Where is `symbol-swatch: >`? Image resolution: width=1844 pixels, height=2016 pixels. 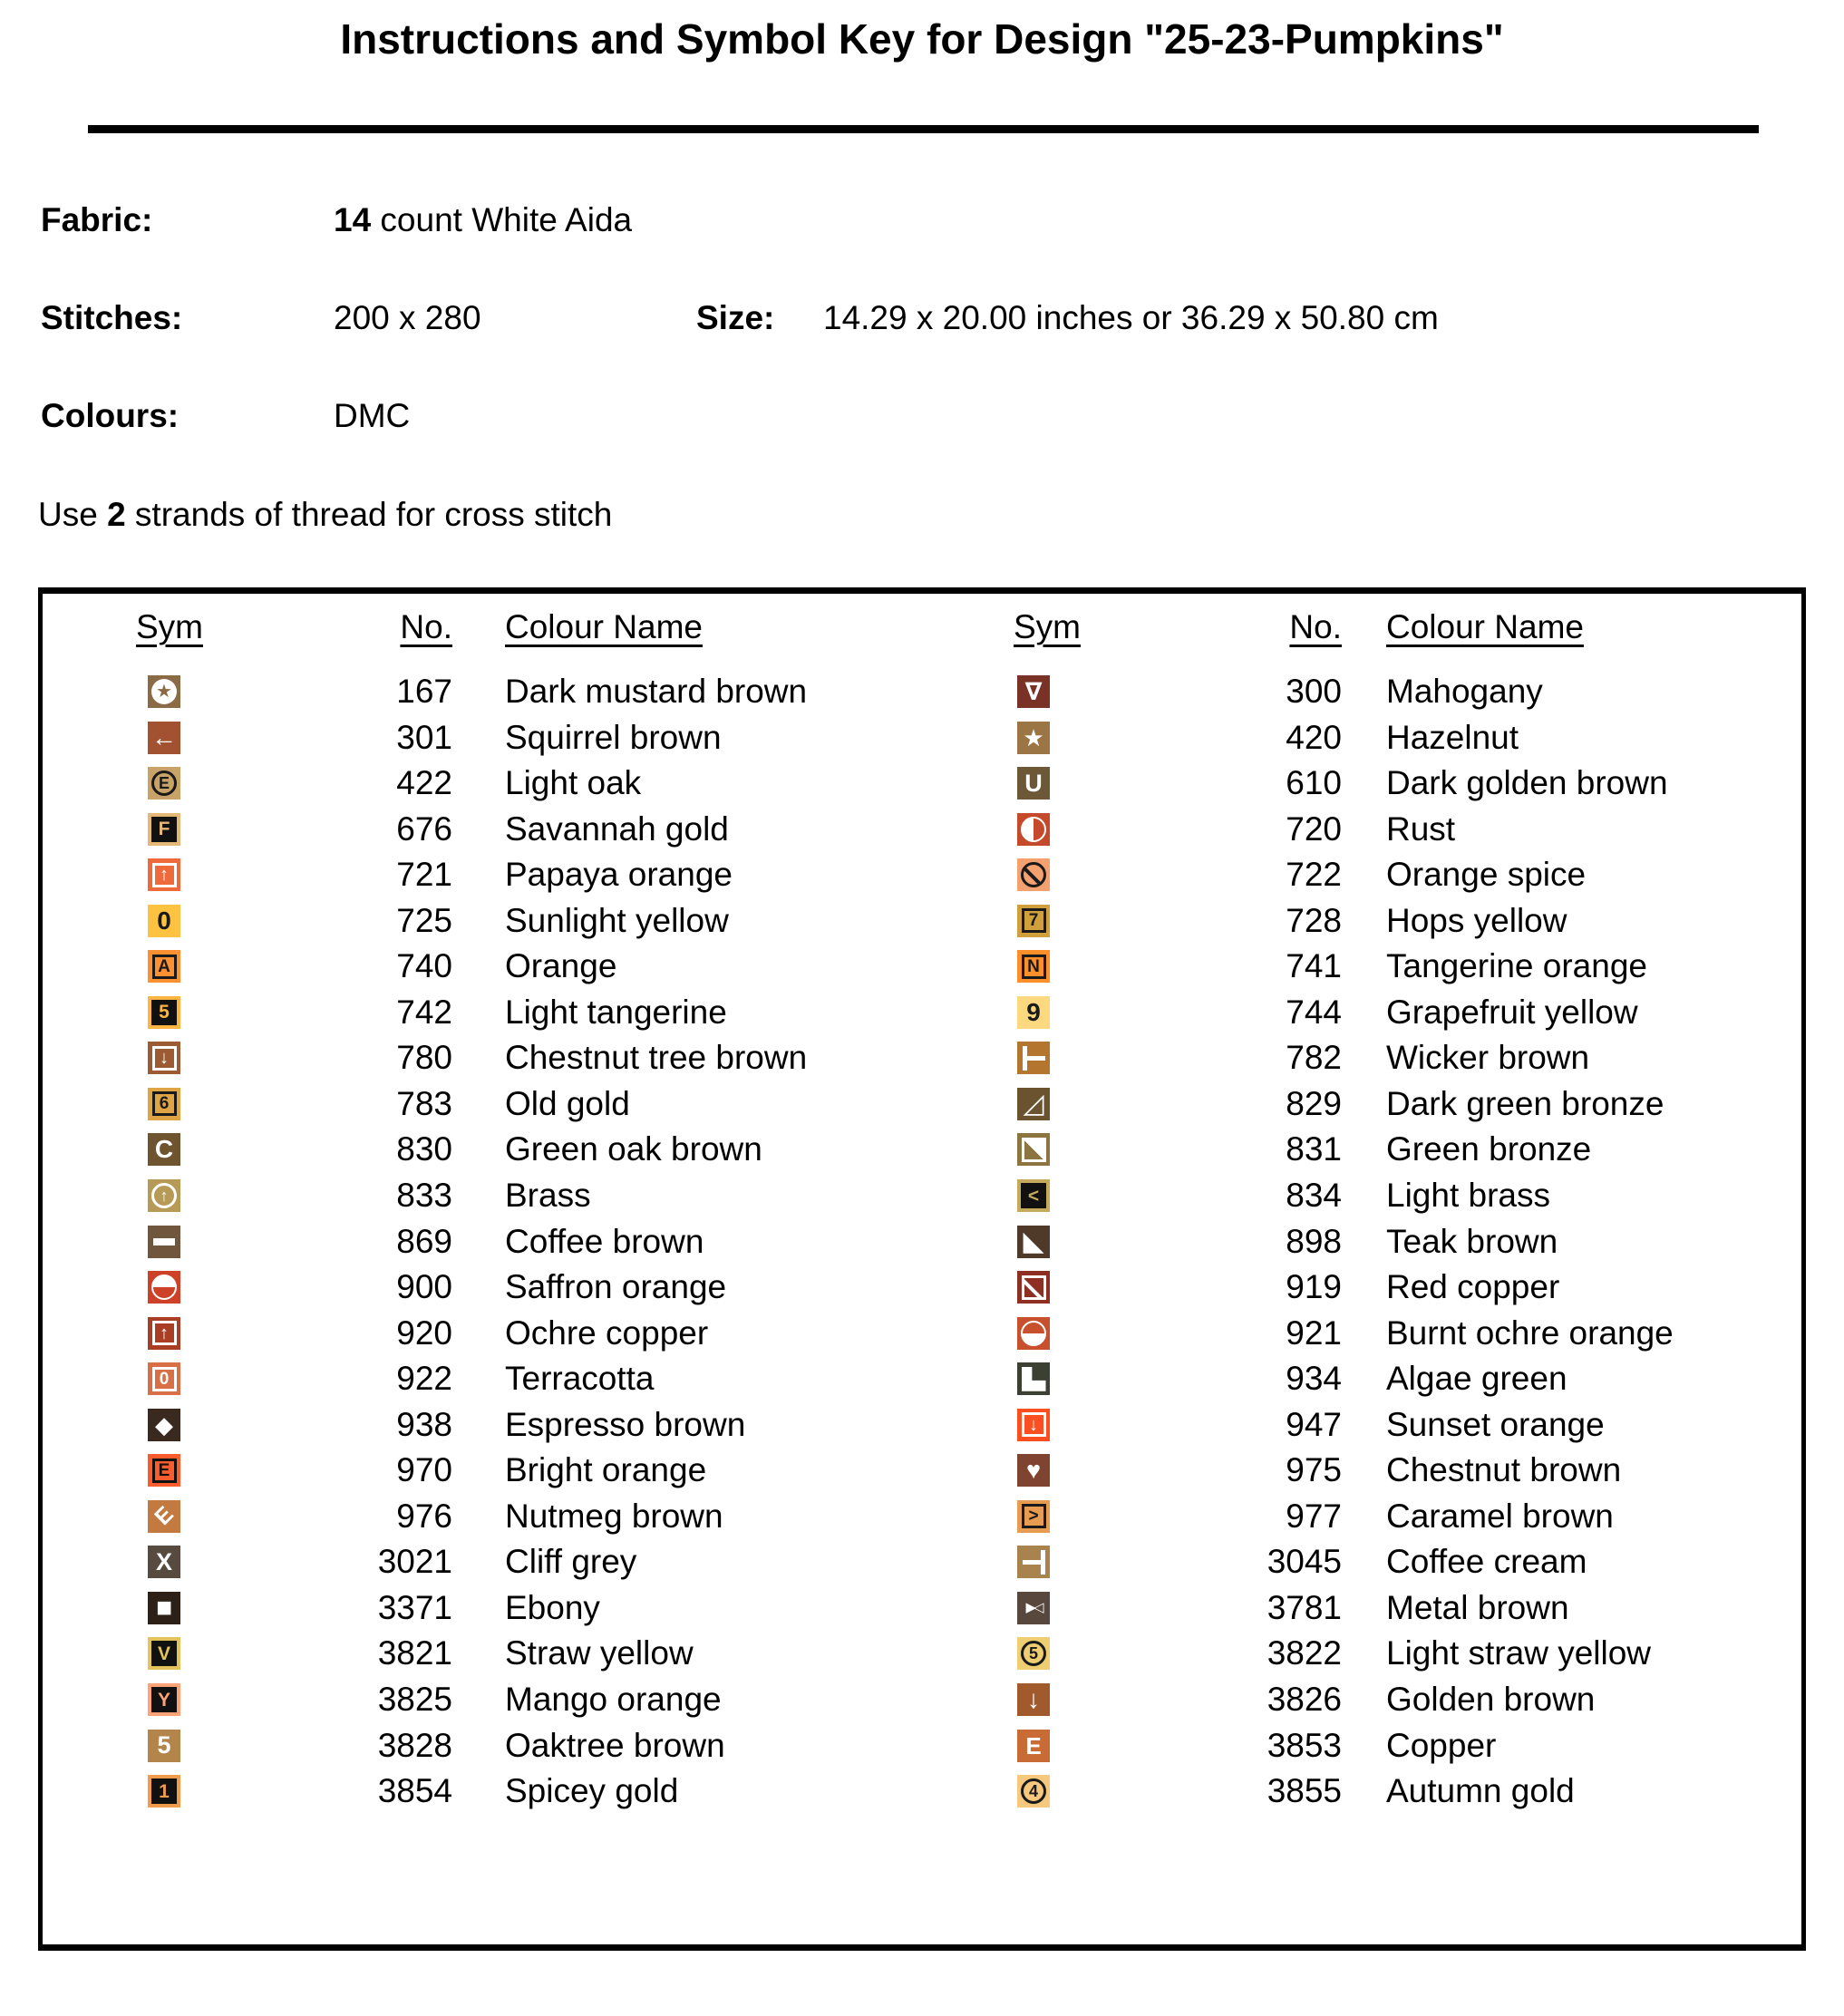
symbol-swatch: > is located at coordinates (1033, 1516).